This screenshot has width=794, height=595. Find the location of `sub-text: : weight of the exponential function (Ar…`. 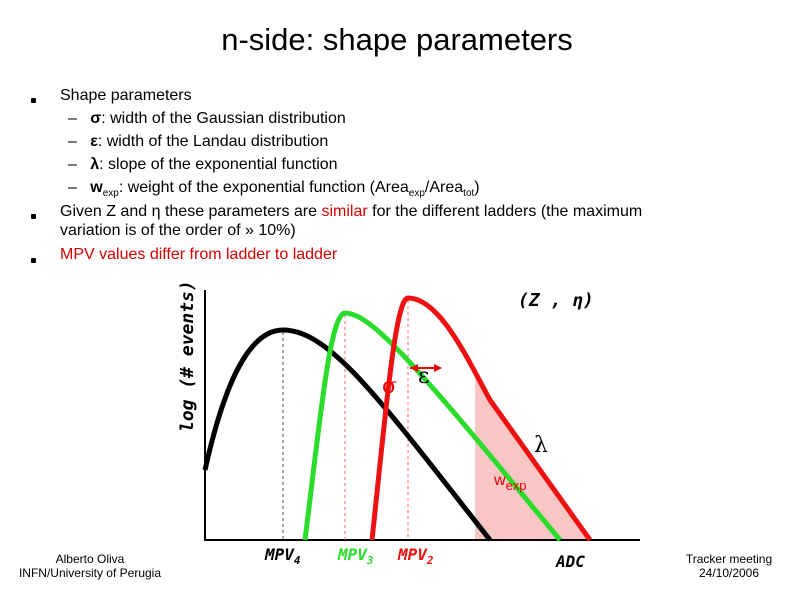

sub-text: : weight of the exponential function (Ar… is located at coordinates (263, 187).